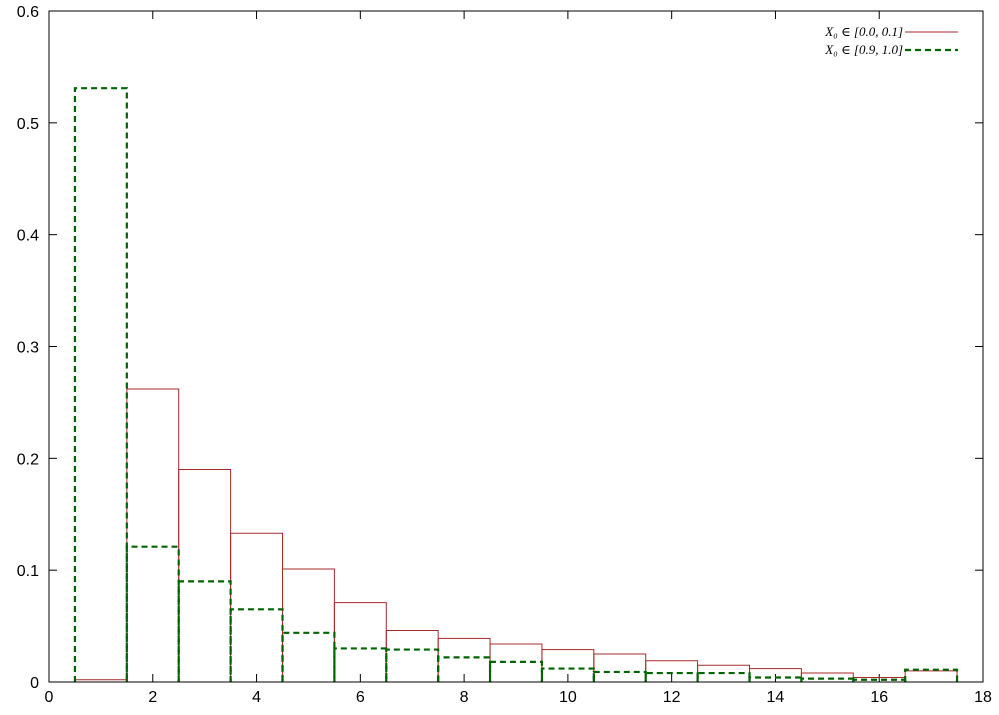 Image resolution: width=999 pixels, height=715 pixels. Describe the element at coordinates (28, 571) in the screenshot. I see `y-tick-label: 0.1` at that location.